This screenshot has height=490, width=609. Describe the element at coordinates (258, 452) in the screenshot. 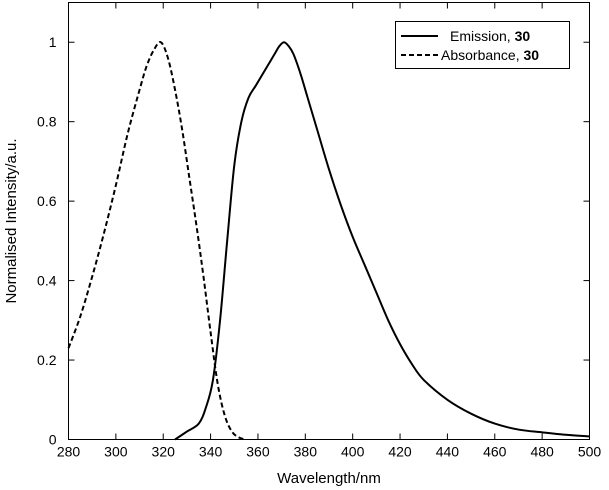

I see `x-tick-label: 360` at that location.